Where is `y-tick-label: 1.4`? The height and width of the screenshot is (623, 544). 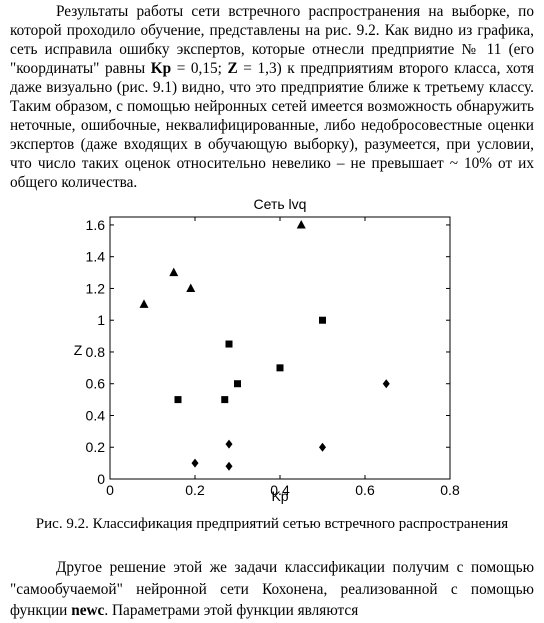
y-tick-label: 1.4 is located at coordinates (96, 257).